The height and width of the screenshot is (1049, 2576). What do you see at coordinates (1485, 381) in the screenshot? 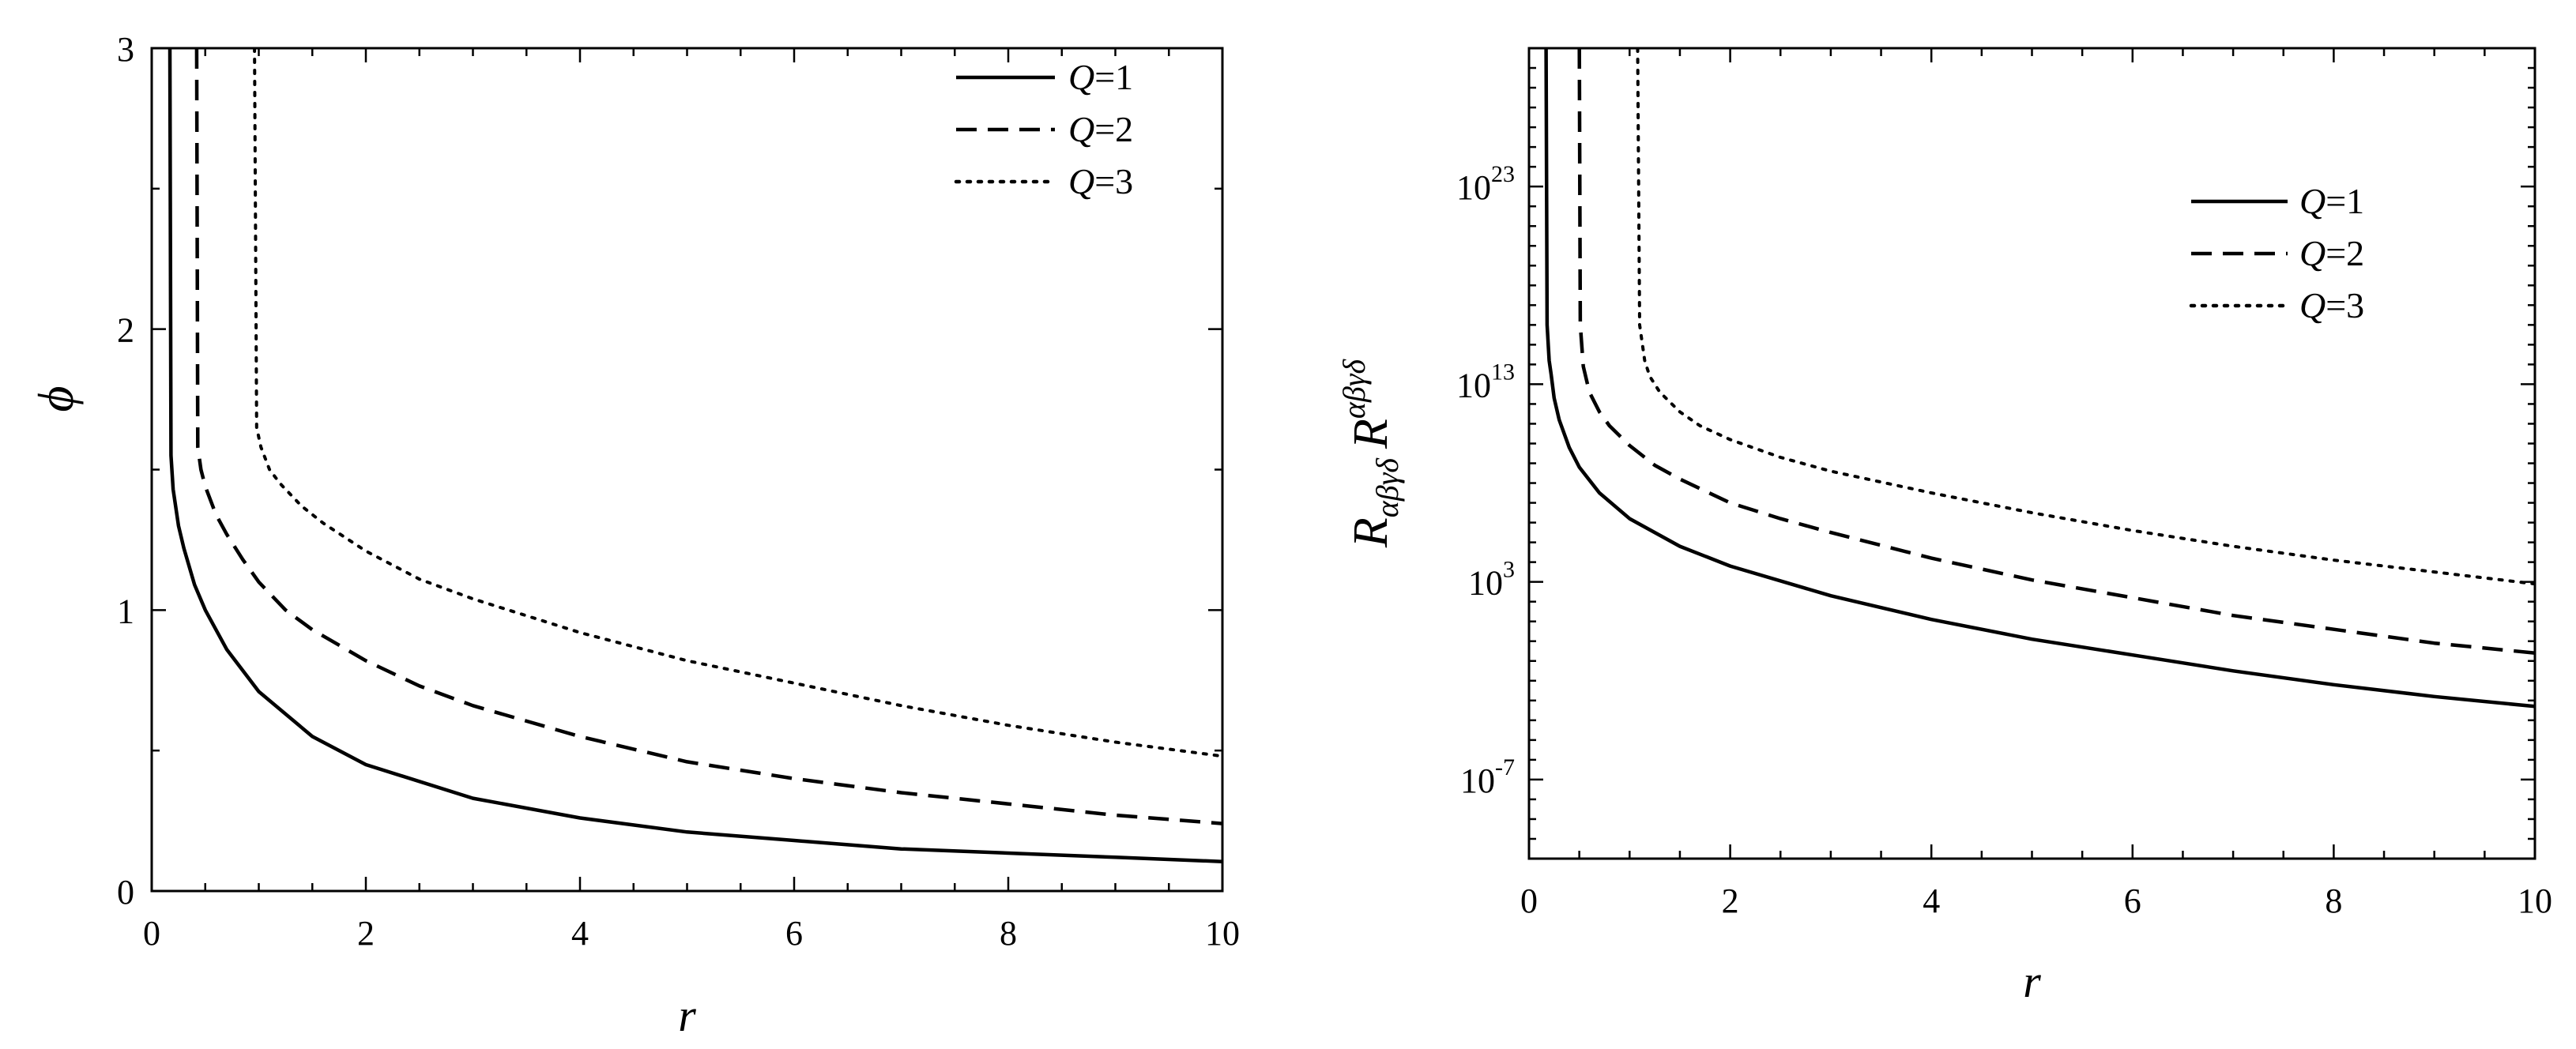
I see `y-tick-label: 10¹³` at bounding box center [1485, 381].